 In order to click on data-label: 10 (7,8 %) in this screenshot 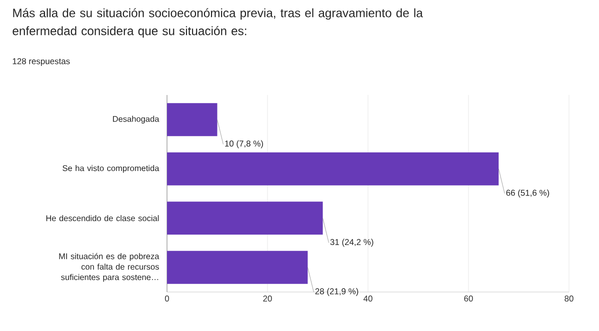, I will do `click(244, 144)`.